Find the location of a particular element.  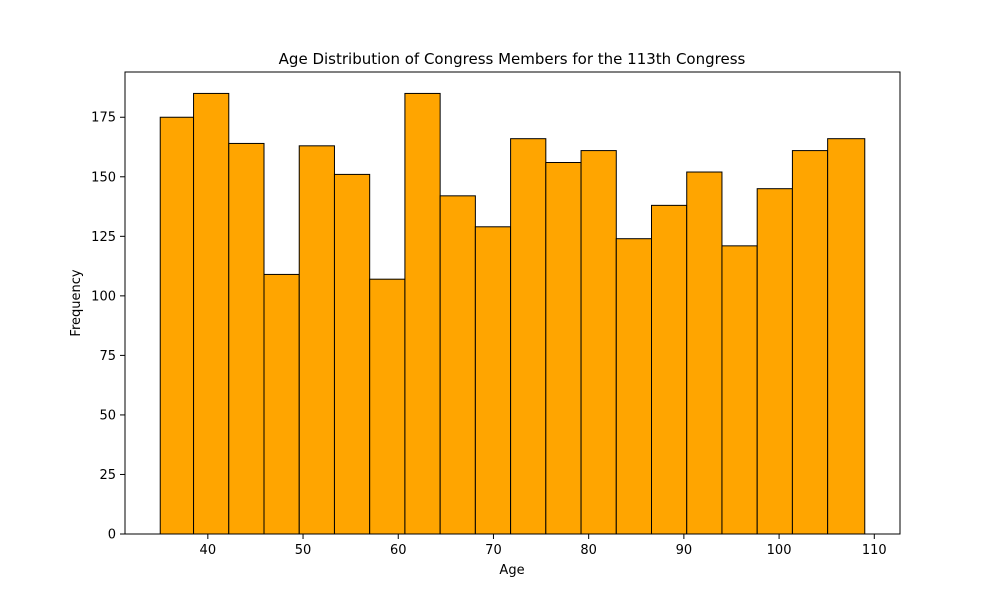

x-tick-label: 50 is located at coordinates (303, 550).